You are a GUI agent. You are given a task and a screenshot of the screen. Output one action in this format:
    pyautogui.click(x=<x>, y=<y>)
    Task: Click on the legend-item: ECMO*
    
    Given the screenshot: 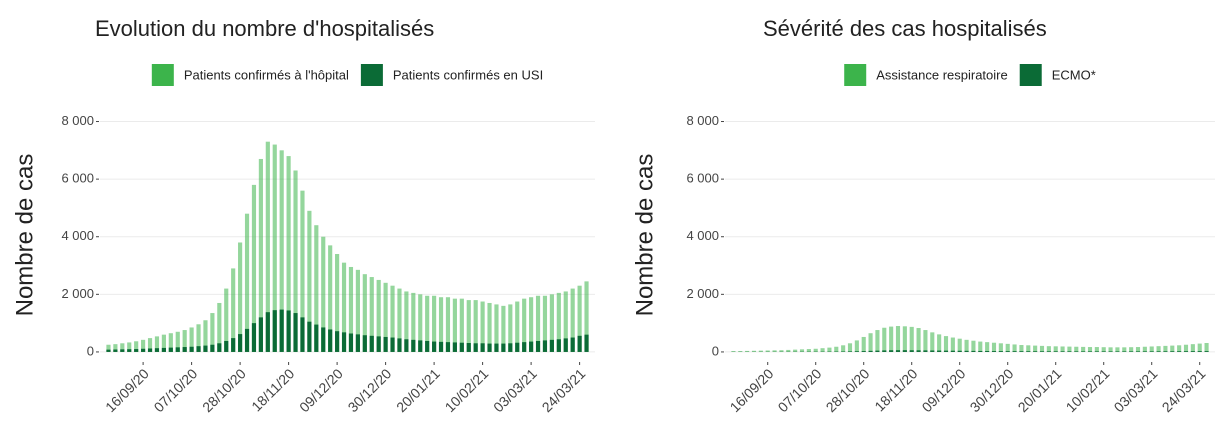 What is the action you would take?
    pyautogui.click(x=1057, y=75)
    